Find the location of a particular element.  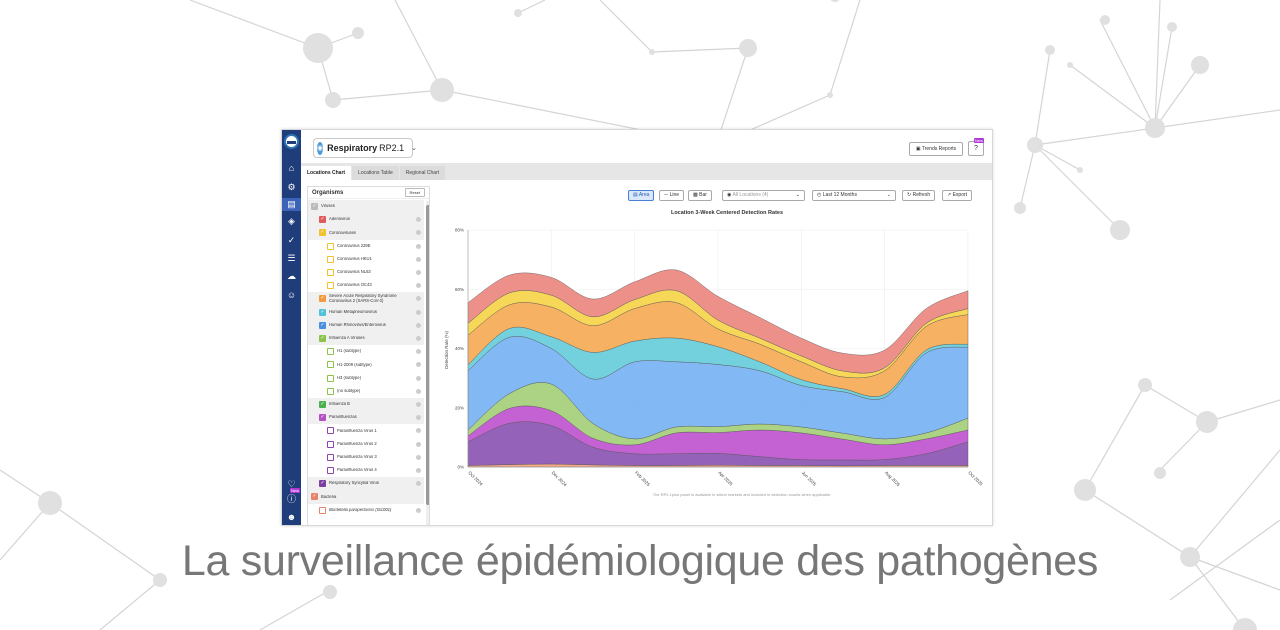

settings-icon: ⚙ is located at coordinates (291, 187).